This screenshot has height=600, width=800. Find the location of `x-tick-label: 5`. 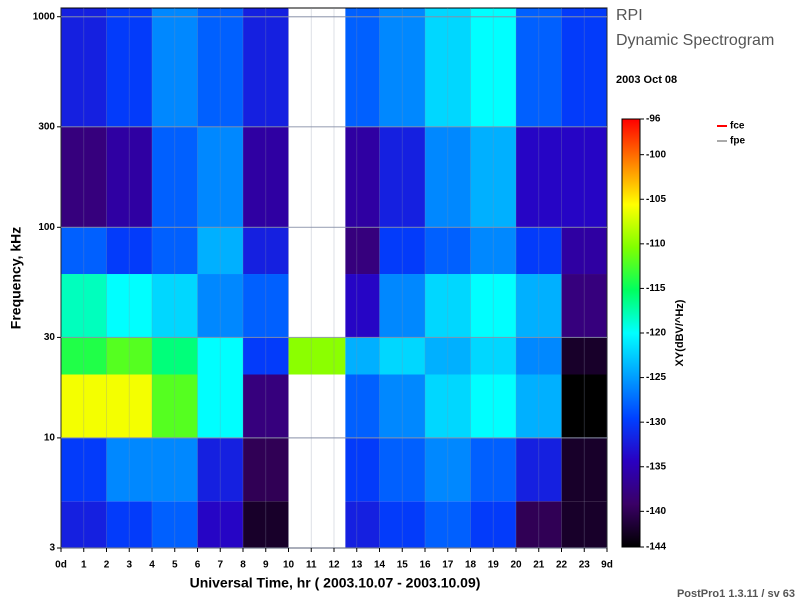

x-tick-label: 5 is located at coordinates (175, 565).